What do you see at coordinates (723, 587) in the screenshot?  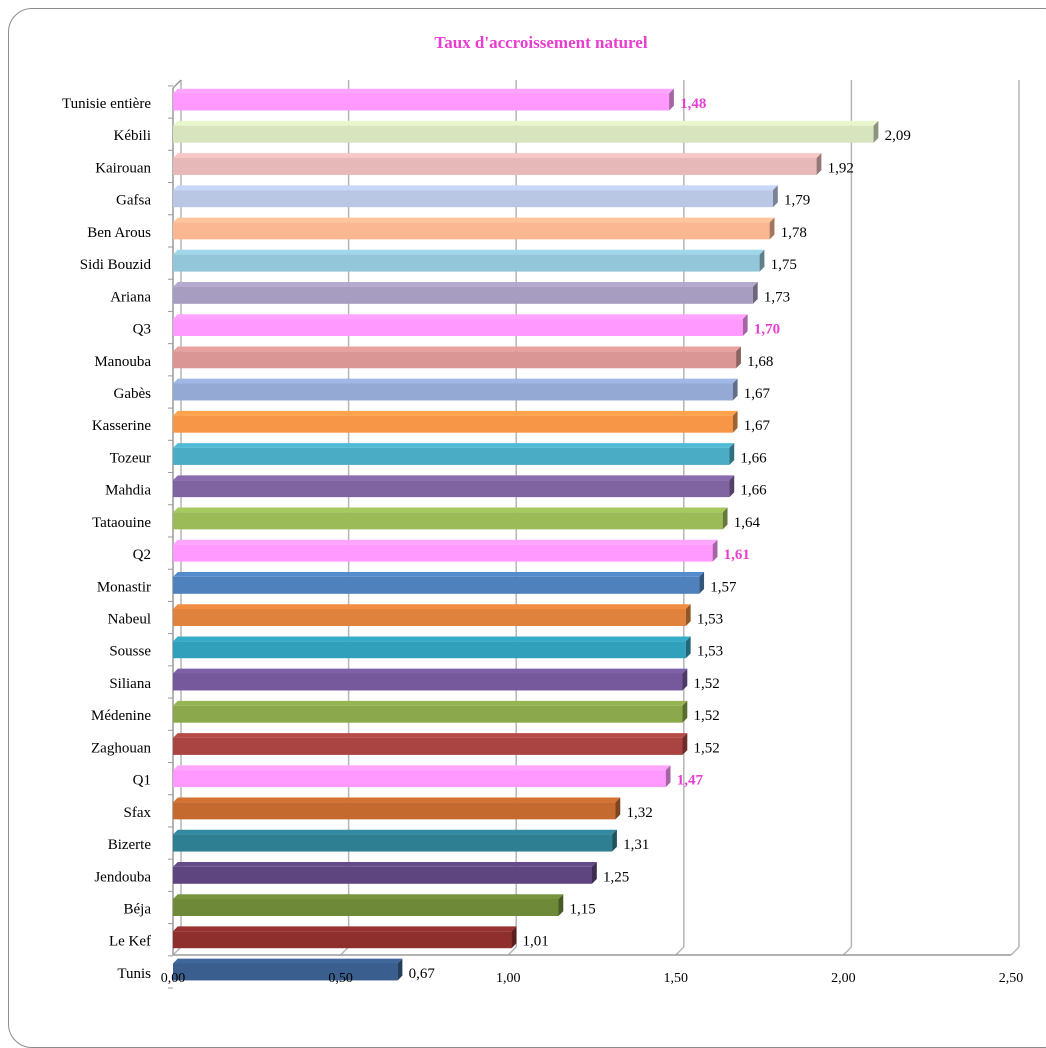 I see `value-label: 1,57` at bounding box center [723, 587].